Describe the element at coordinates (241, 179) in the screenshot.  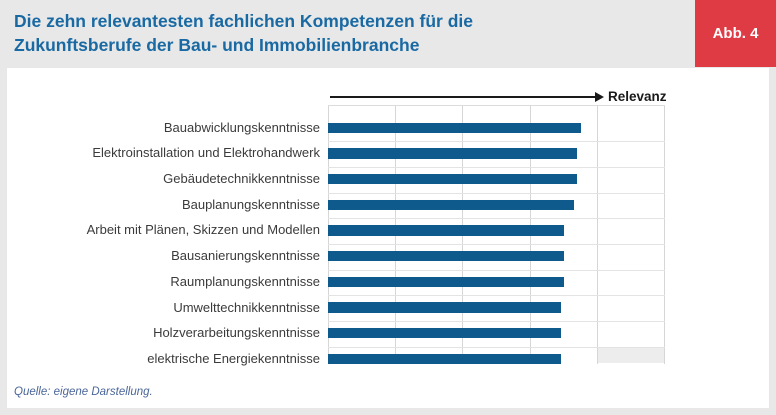
I see `category-label: Gebäudetechnikkenntnisse` at that location.